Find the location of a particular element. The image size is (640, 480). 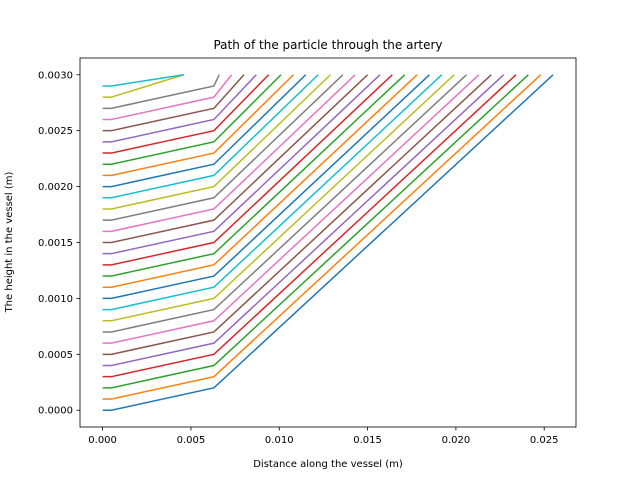

x-axis-label: Distance along the vessel (m) is located at coordinates (328, 464).